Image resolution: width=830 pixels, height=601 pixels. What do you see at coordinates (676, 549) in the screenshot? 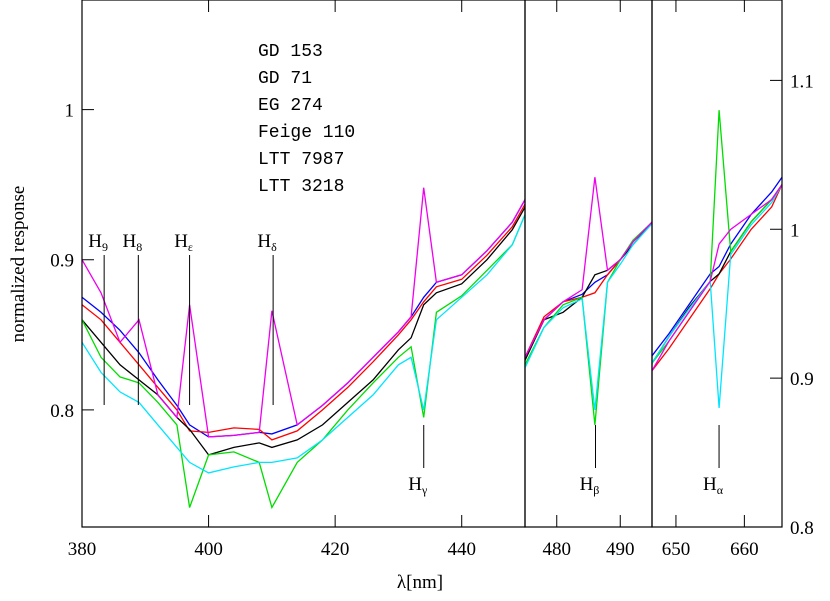
I see `x-tick-label: 650` at bounding box center [676, 549].